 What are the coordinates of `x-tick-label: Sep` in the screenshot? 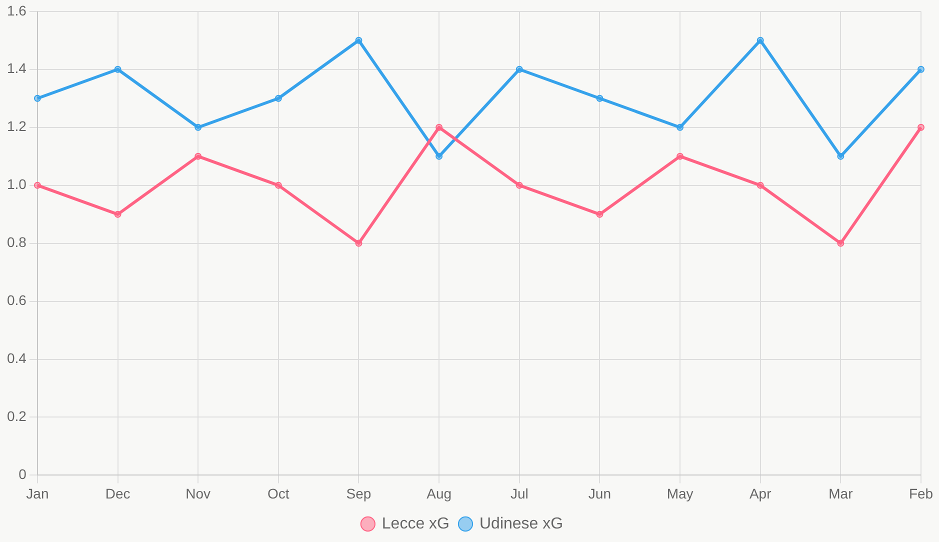 It's located at (359, 493).